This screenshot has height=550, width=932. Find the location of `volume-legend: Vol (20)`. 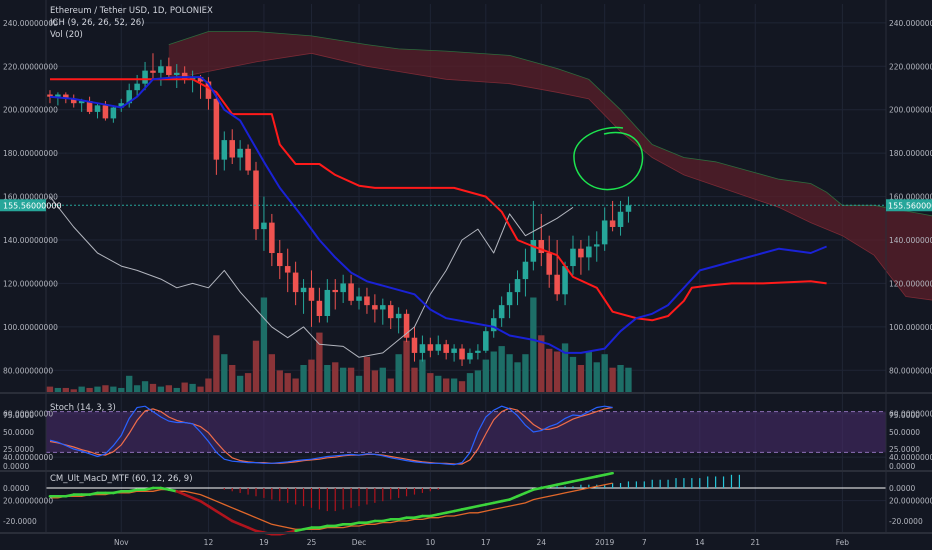

volume-legend: Vol (20) is located at coordinates (66, 35).